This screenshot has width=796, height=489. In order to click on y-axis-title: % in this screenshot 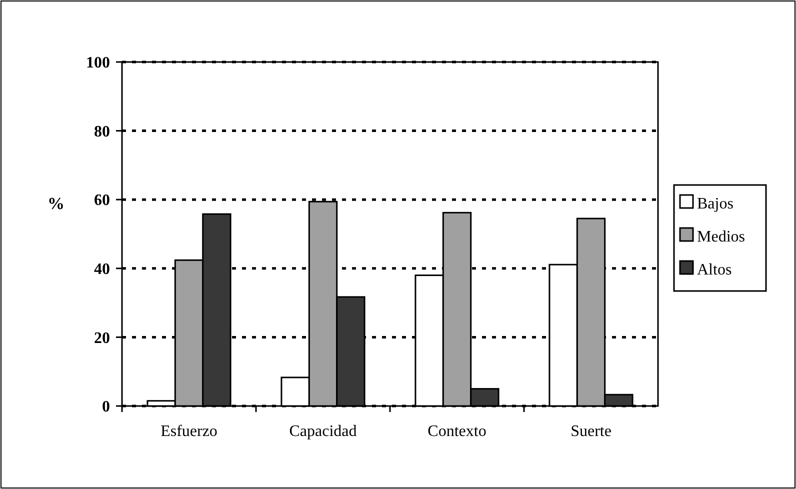, I will do `click(56, 203)`.